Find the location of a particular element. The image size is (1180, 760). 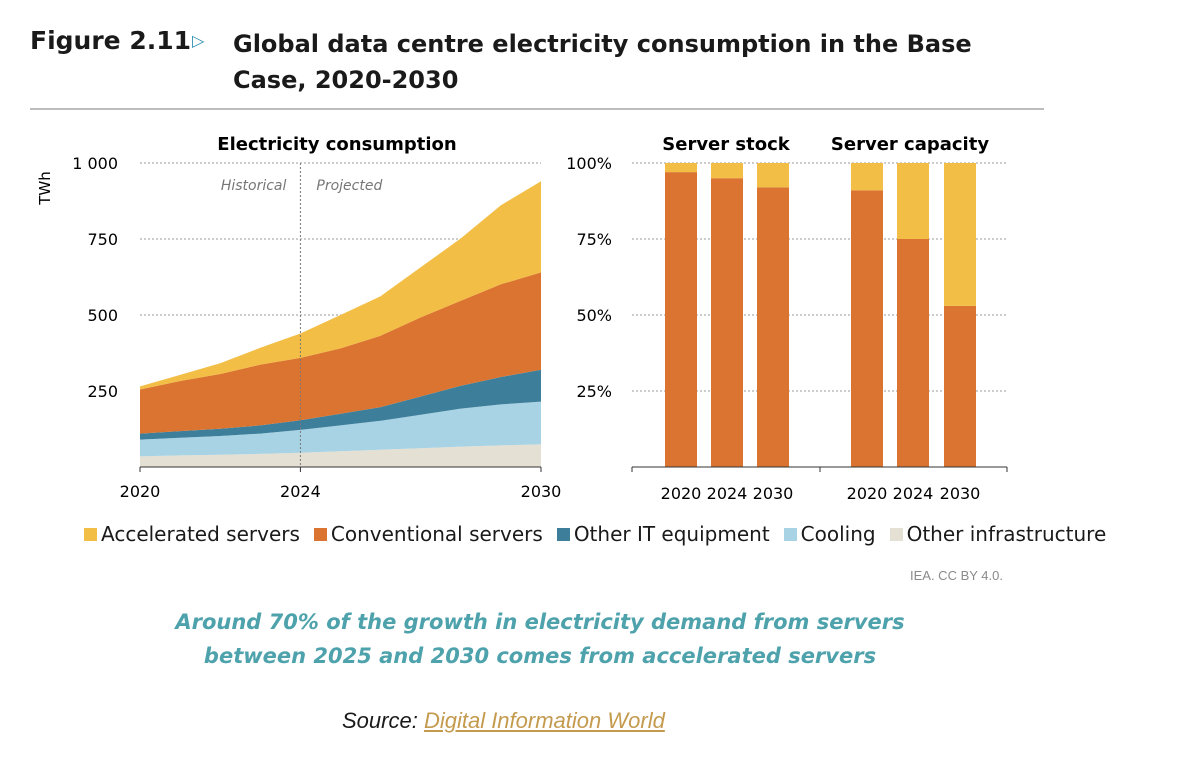

source-line: Source: Digital Information World is located at coordinates (503, 721).